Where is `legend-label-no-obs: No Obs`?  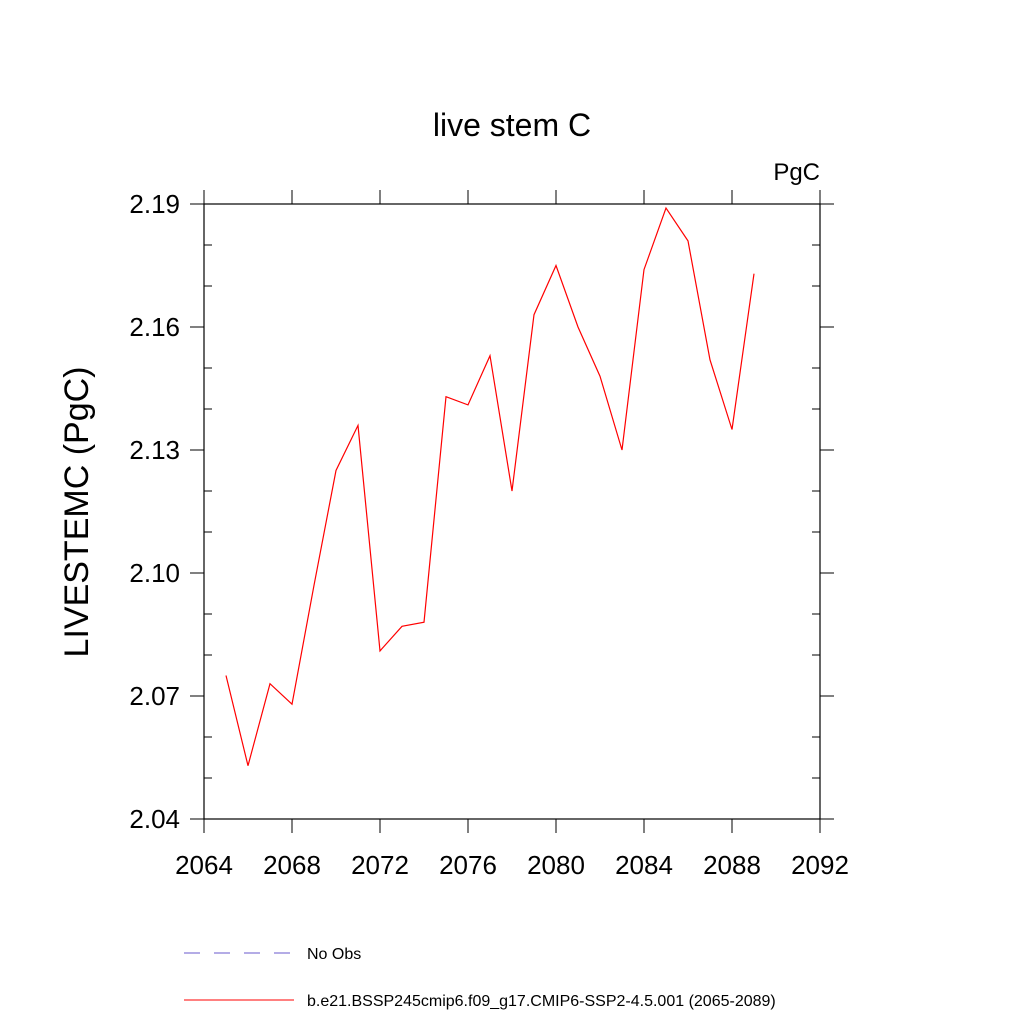
legend-label-no-obs: No Obs is located at coordinates (334, 954).